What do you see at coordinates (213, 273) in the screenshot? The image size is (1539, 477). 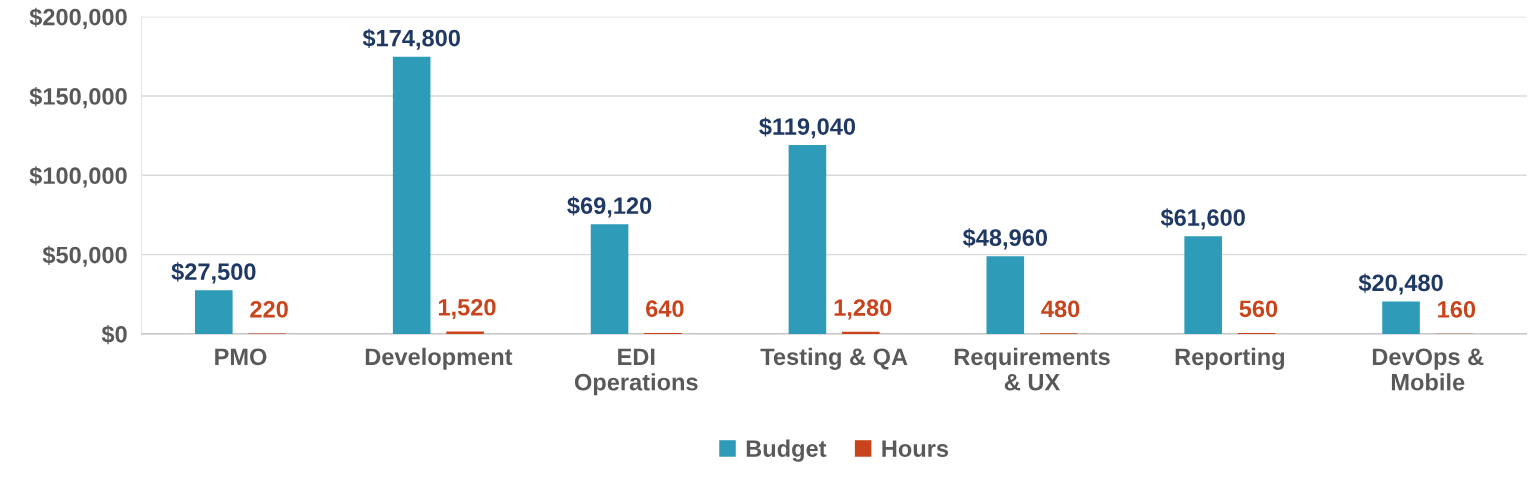 I see `data-label: $27,500` at bounding box center [213, 273].